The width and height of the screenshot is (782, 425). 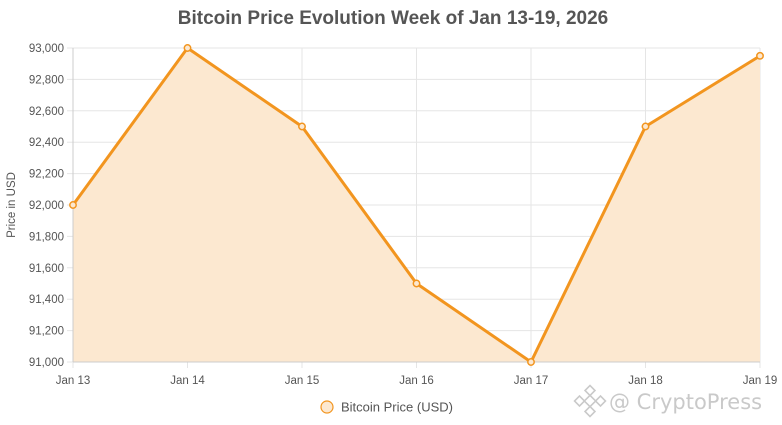 I want to click on legend: Bitcoin Price (USD), so click(x=386, y=407).